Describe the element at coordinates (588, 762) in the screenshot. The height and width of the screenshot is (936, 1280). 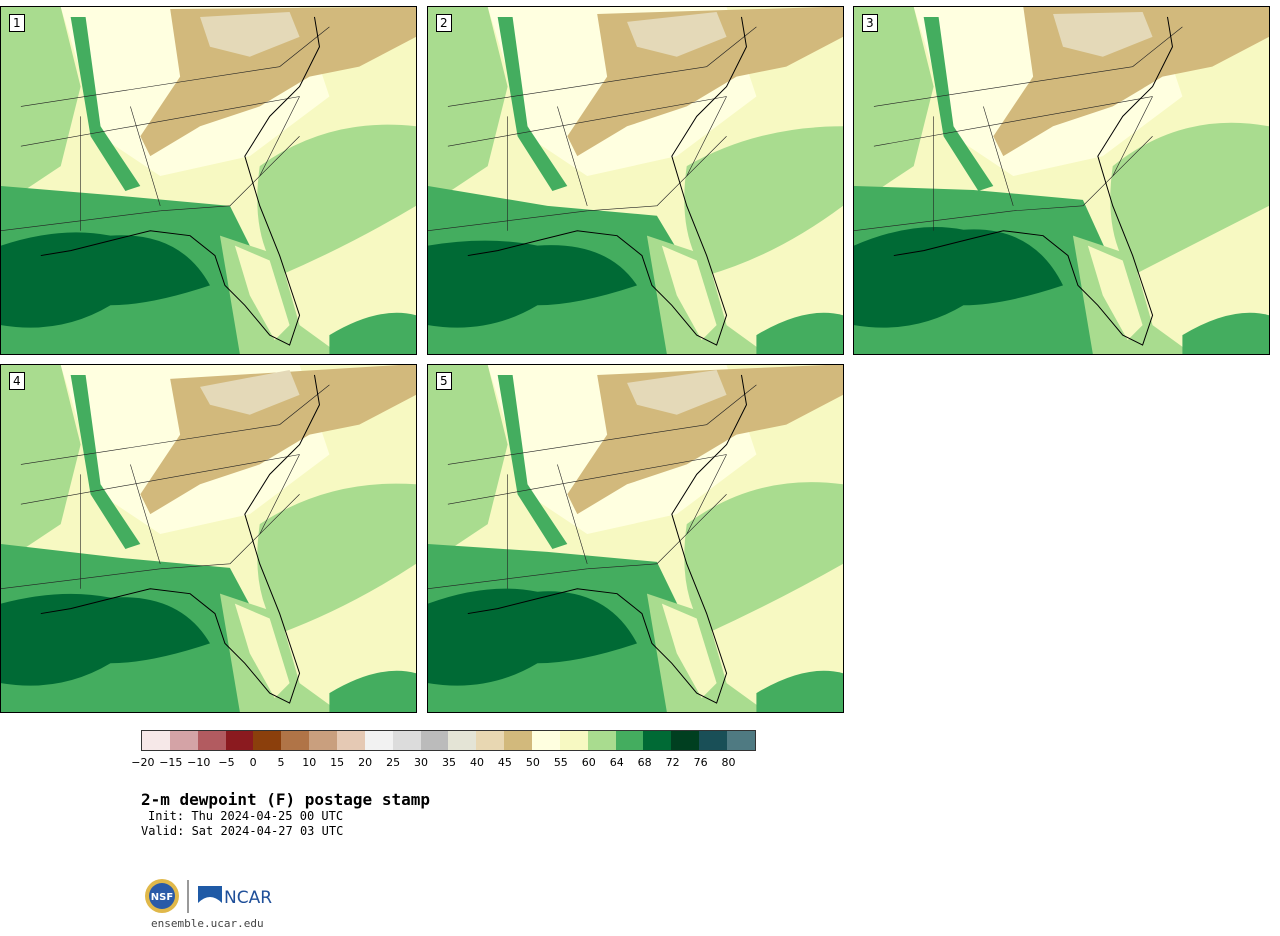
I see `colorbar-tick-label: 60` at that location.